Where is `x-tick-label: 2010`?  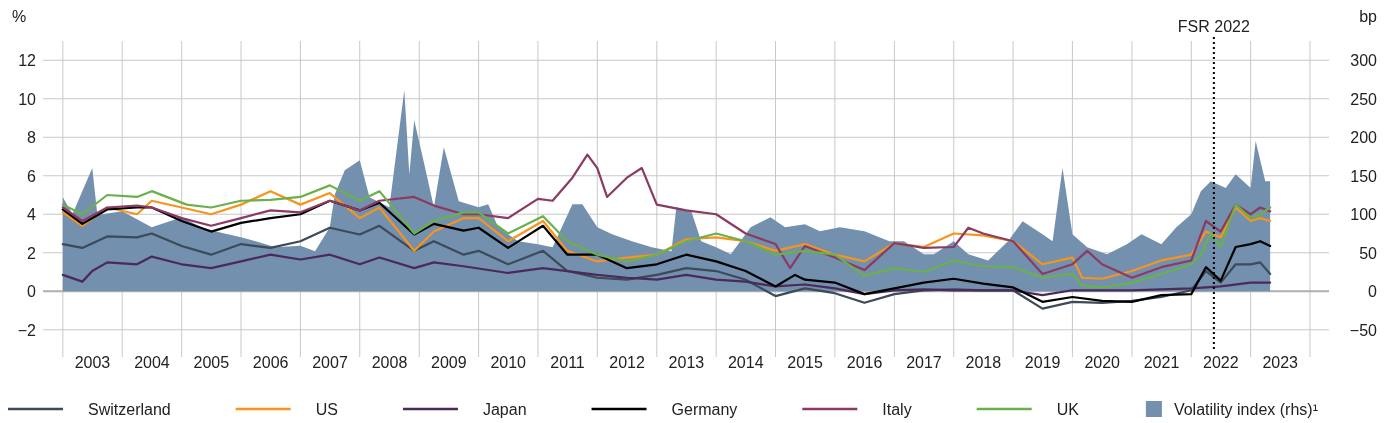
x-tick-label: 2010 is located at coordinates (508, 362).